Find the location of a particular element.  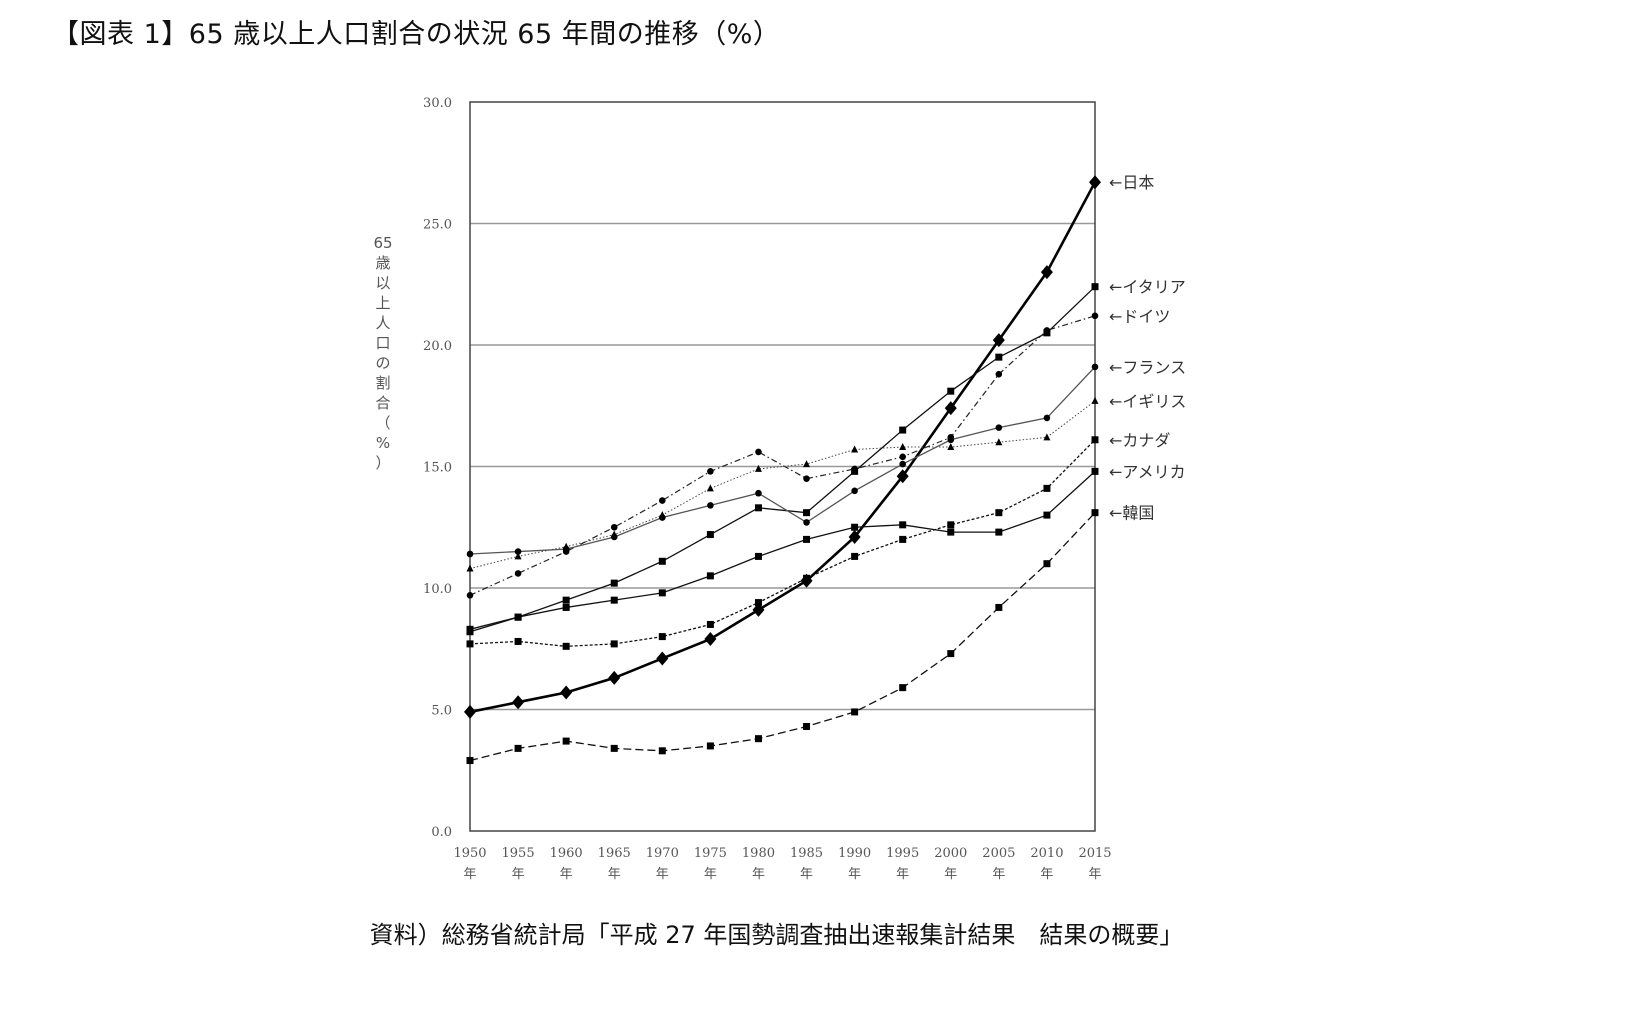

y-axis-label-char: 口 is located at coordinates (382, 343).